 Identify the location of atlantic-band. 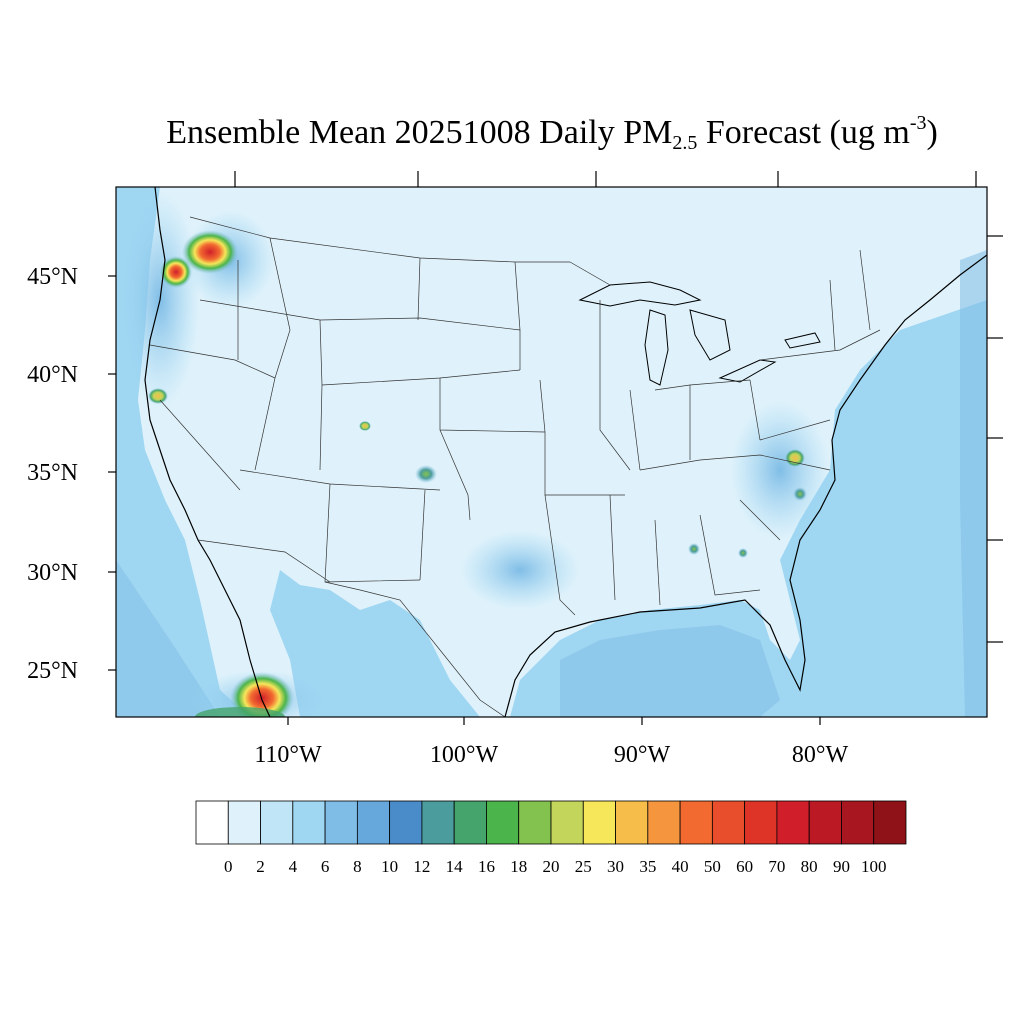
(973, 483).